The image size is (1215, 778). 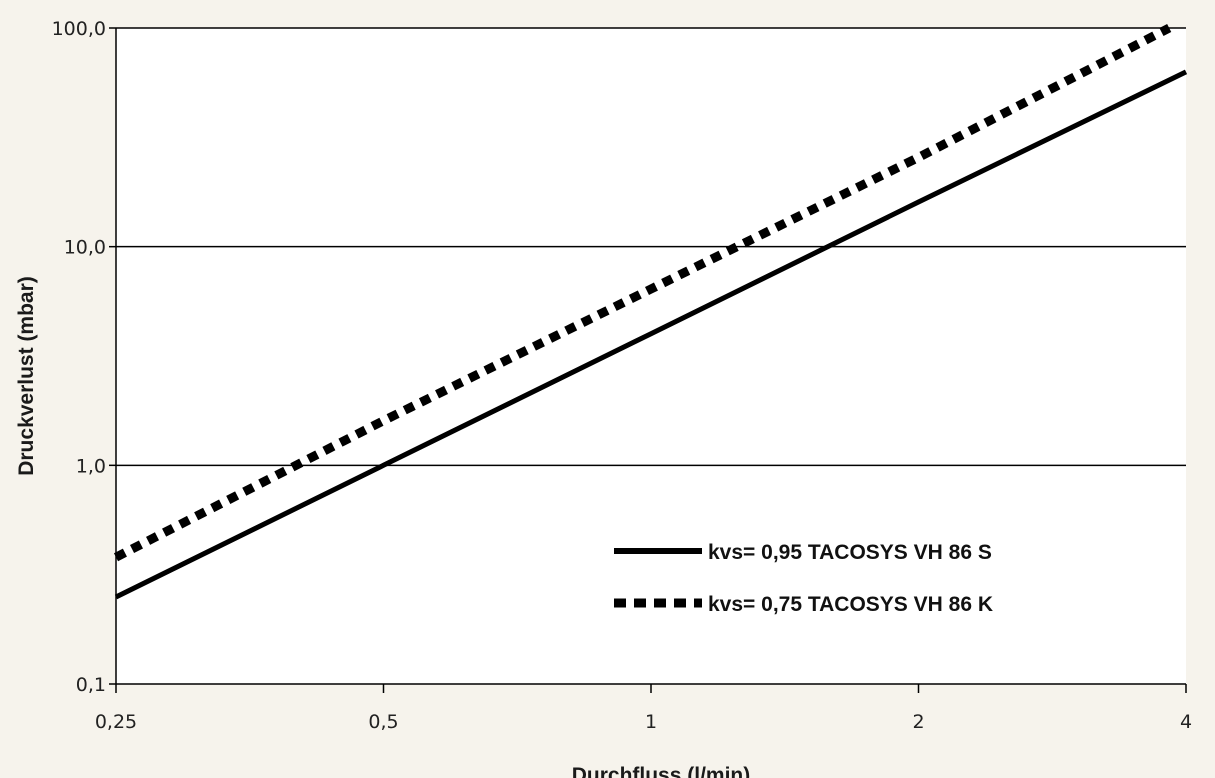 What do you see at coordinates (850, 552) in the screenshot?
I see `legend-label-0: kvs= 0,95 TACOSYS VH 86 S` at bounding box center [850, 552].